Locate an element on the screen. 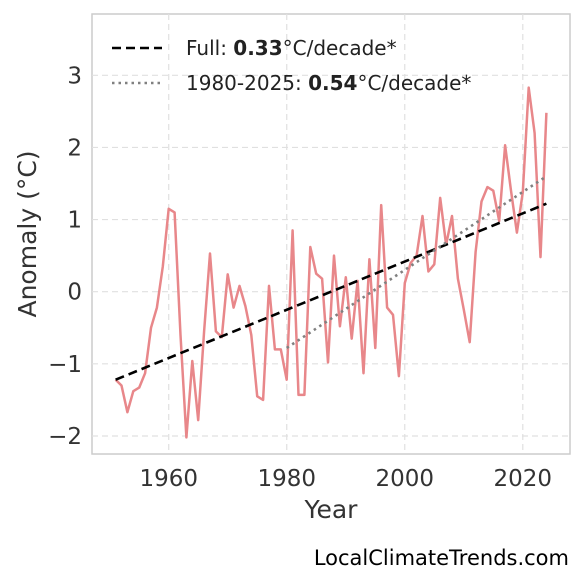 This screenshot has width=585, height=580. y-tick-label: 2 is located at coordinates (74, 148).